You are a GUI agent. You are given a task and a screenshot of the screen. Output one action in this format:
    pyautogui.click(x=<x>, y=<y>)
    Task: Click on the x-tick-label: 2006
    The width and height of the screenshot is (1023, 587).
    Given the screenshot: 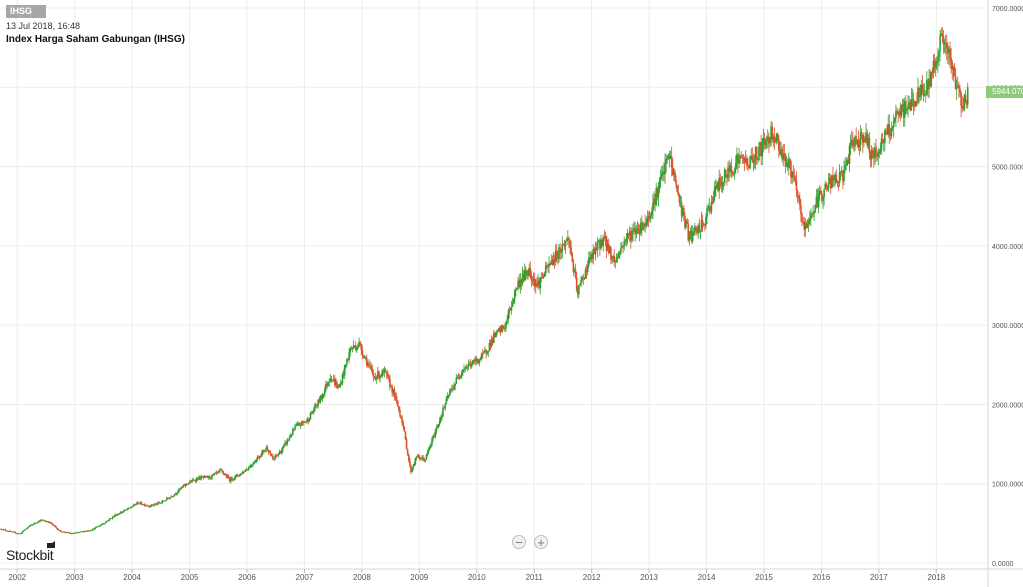 What is the action you would take?
    pyautogui.click(x=247, y=577)
    